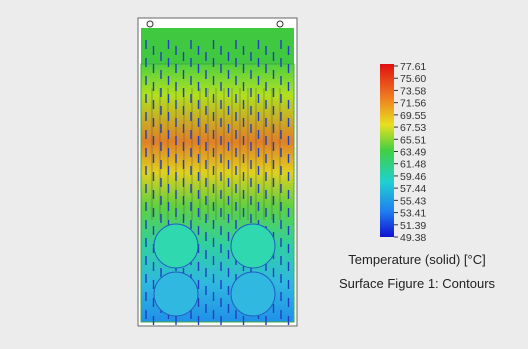 Image resolution: width=528 pixels, height=349 pixels. I want to click on legend-title: Temperature (solid) [°C], so click(416, 259).